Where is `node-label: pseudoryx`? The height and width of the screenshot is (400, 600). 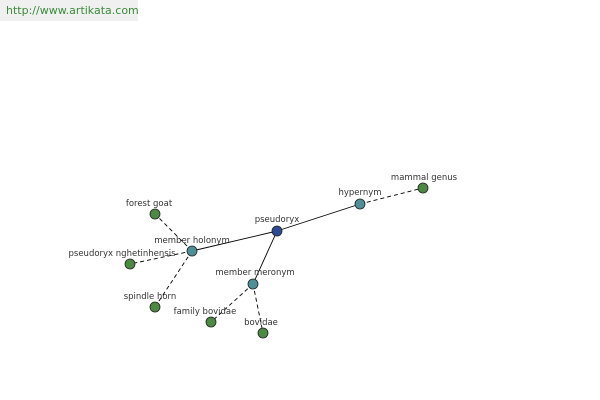
node-label: pseudoryx is located at coordinates (277, 220).